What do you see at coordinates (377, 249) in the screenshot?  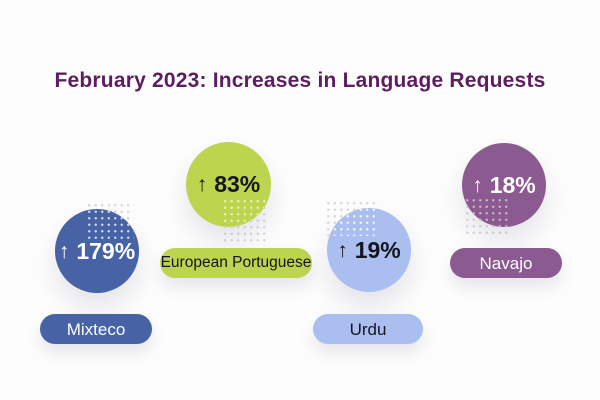 I see `percent-value: 19%` at bounding box center [377, 249].